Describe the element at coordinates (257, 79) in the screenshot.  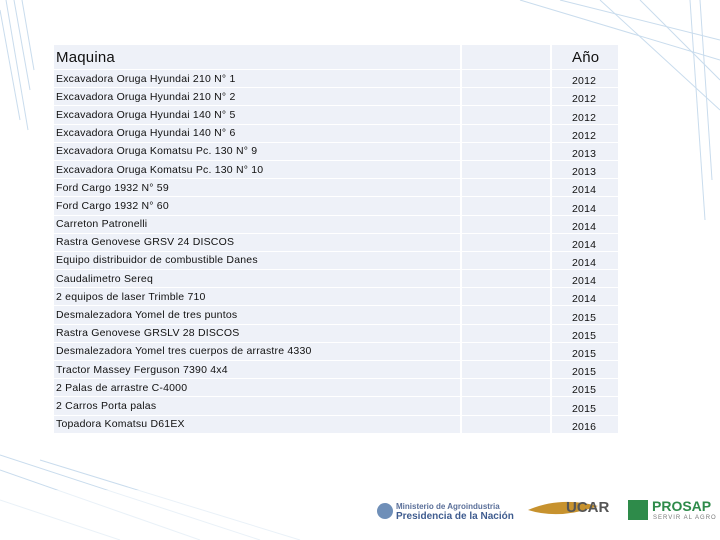
I see `machine-cell: Excavadora Oruga Hyundai 210 N° 1` at that location.